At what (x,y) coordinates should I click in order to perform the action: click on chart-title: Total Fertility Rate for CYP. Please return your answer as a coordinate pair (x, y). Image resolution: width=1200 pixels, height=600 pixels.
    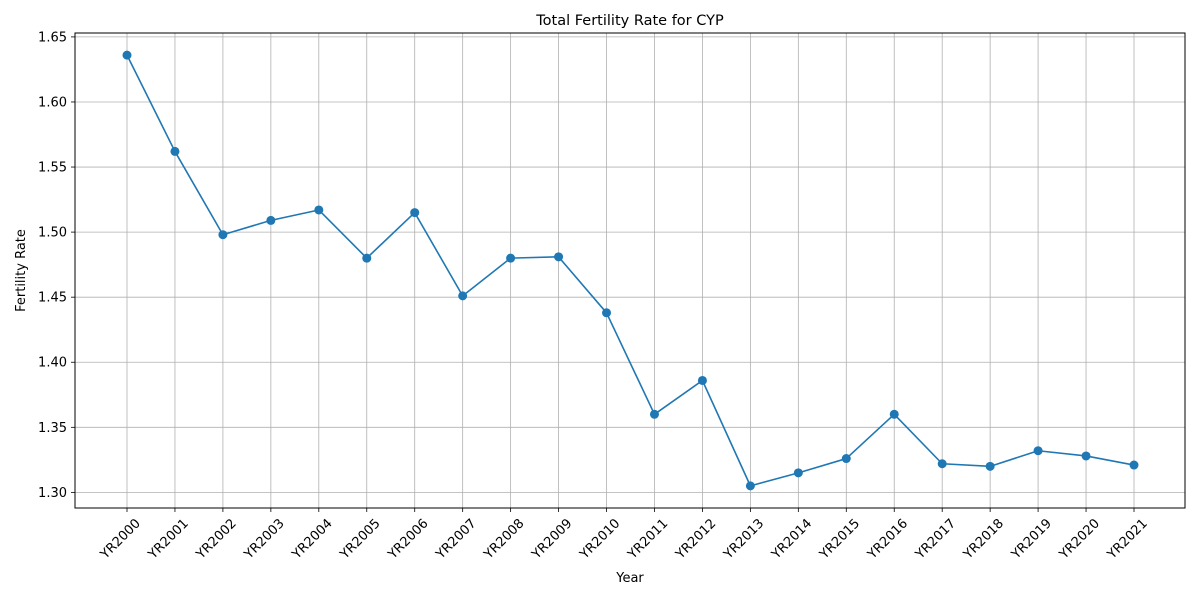
    Looking at the image, I should click on (629, 21).